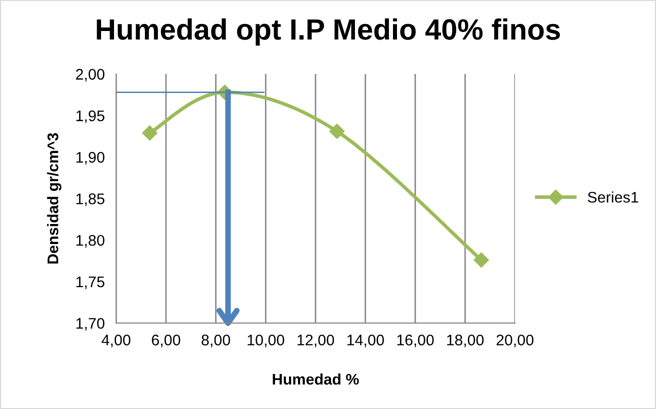 This screenshot has width=656, height=409. Describe the element at coordinates (90, 75) in the screenshot. I see `y-tick-label: 2,00` at that location.